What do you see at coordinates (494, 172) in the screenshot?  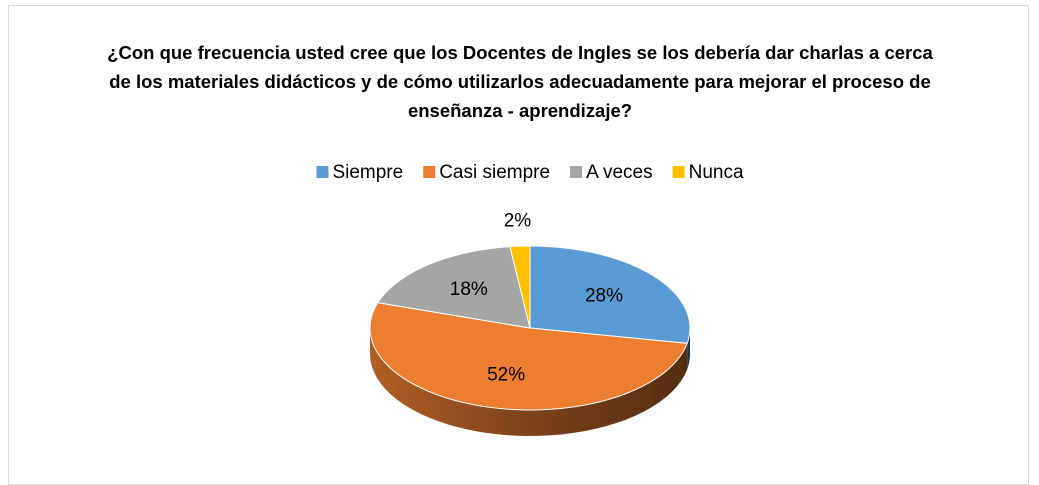 I see `legend-label: Casi siempre` at bounding box center [494, 172].